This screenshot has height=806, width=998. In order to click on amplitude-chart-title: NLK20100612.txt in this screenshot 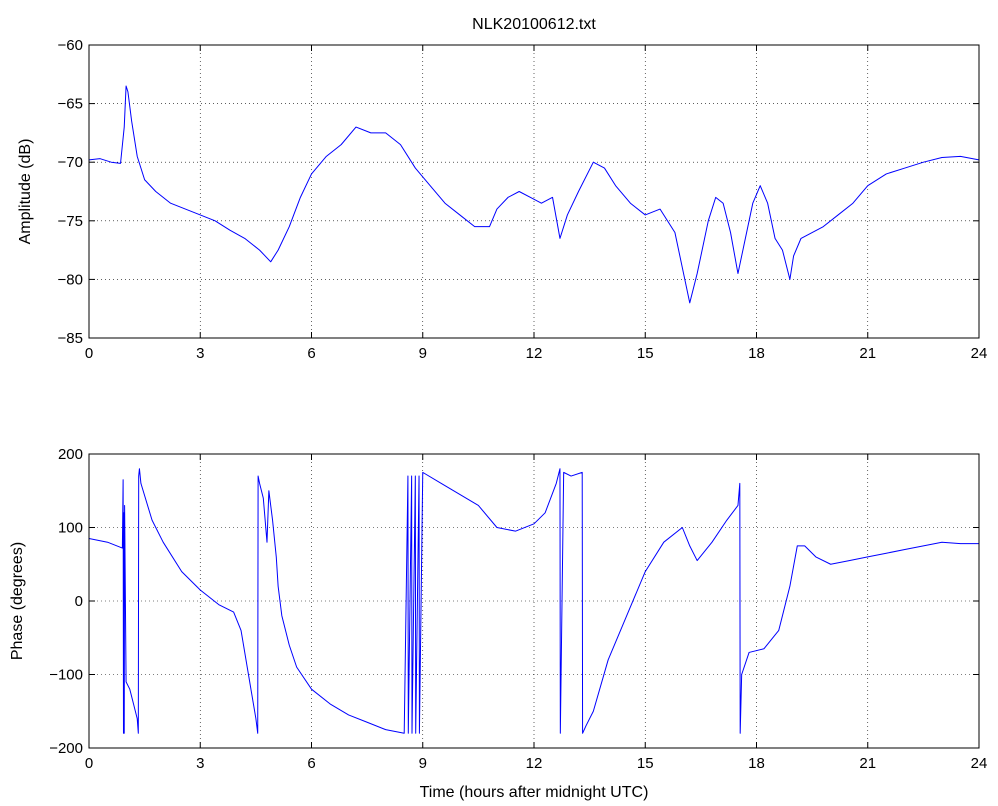, I will do `click(534, 24)`.